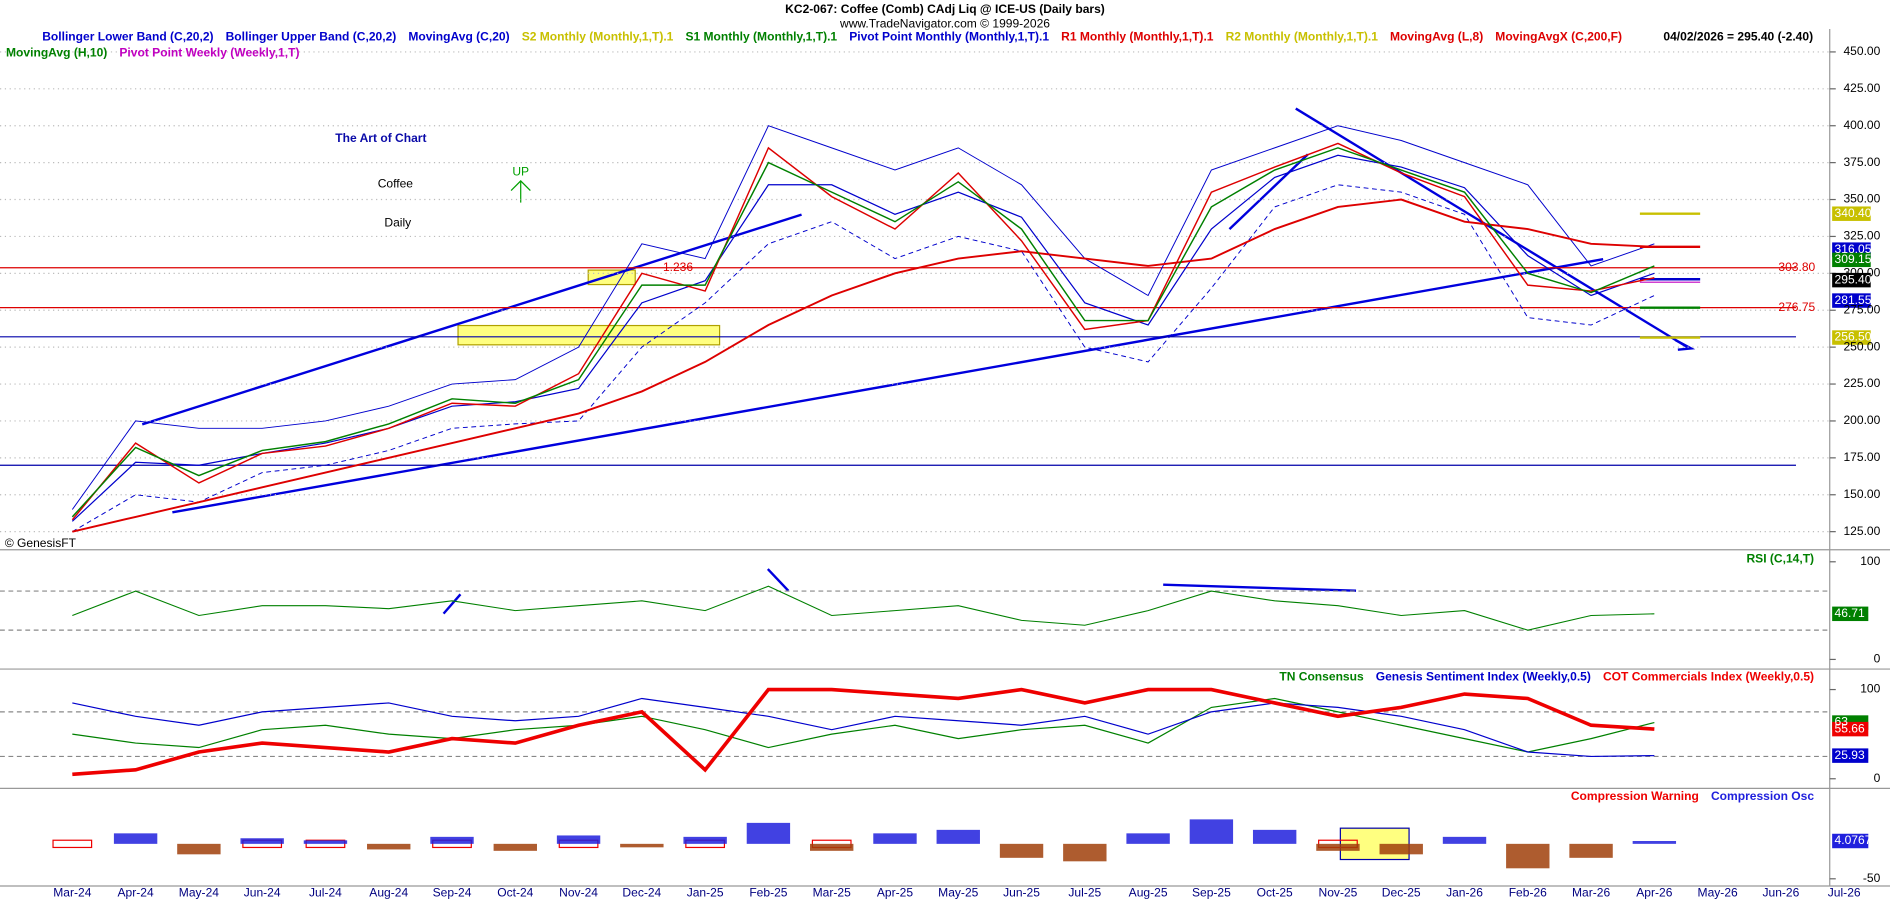 This screenshot has height=903, width=1890. What do you see at coordinates (1084, 892) in the screenshot?
I see `x-tick-label: Jul-25` at bounding box center [1084, 892].